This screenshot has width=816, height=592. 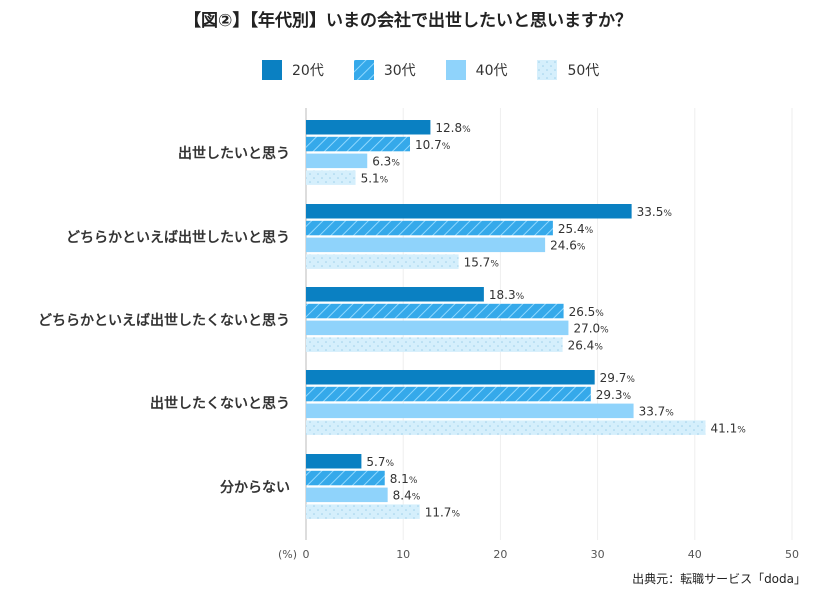 I want to click on data-label: 15.7%, so click(x=482, y=262).